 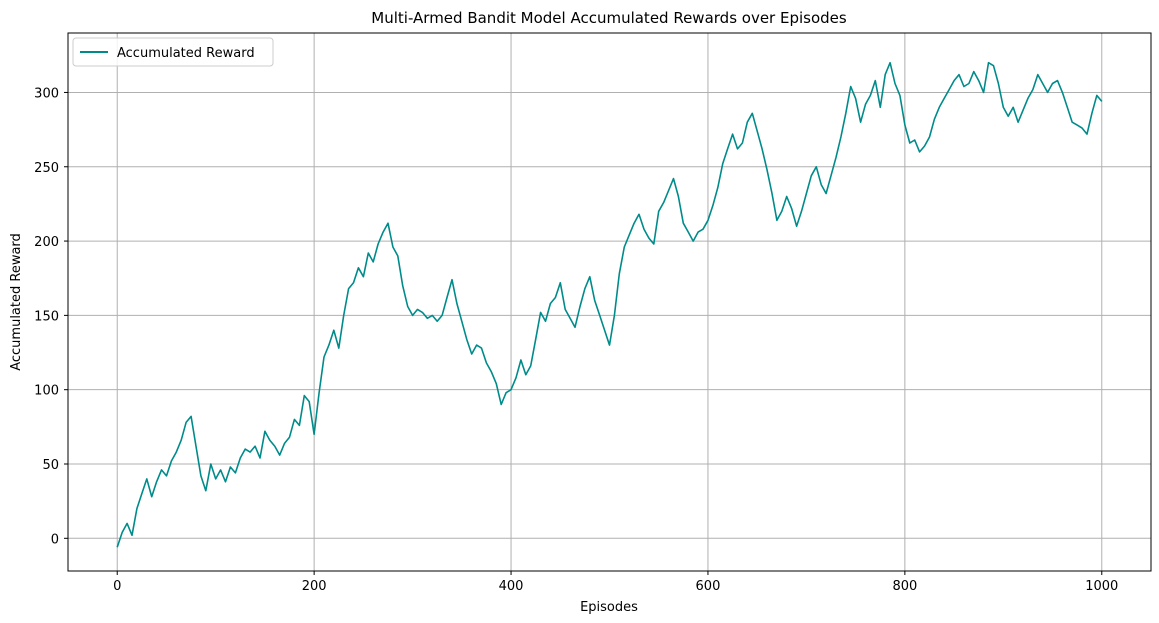 What do you see at coordinates (1101, 586) in the screenshot?
I see `x-tick-label: 1000` at bounding box center [1101, 586].